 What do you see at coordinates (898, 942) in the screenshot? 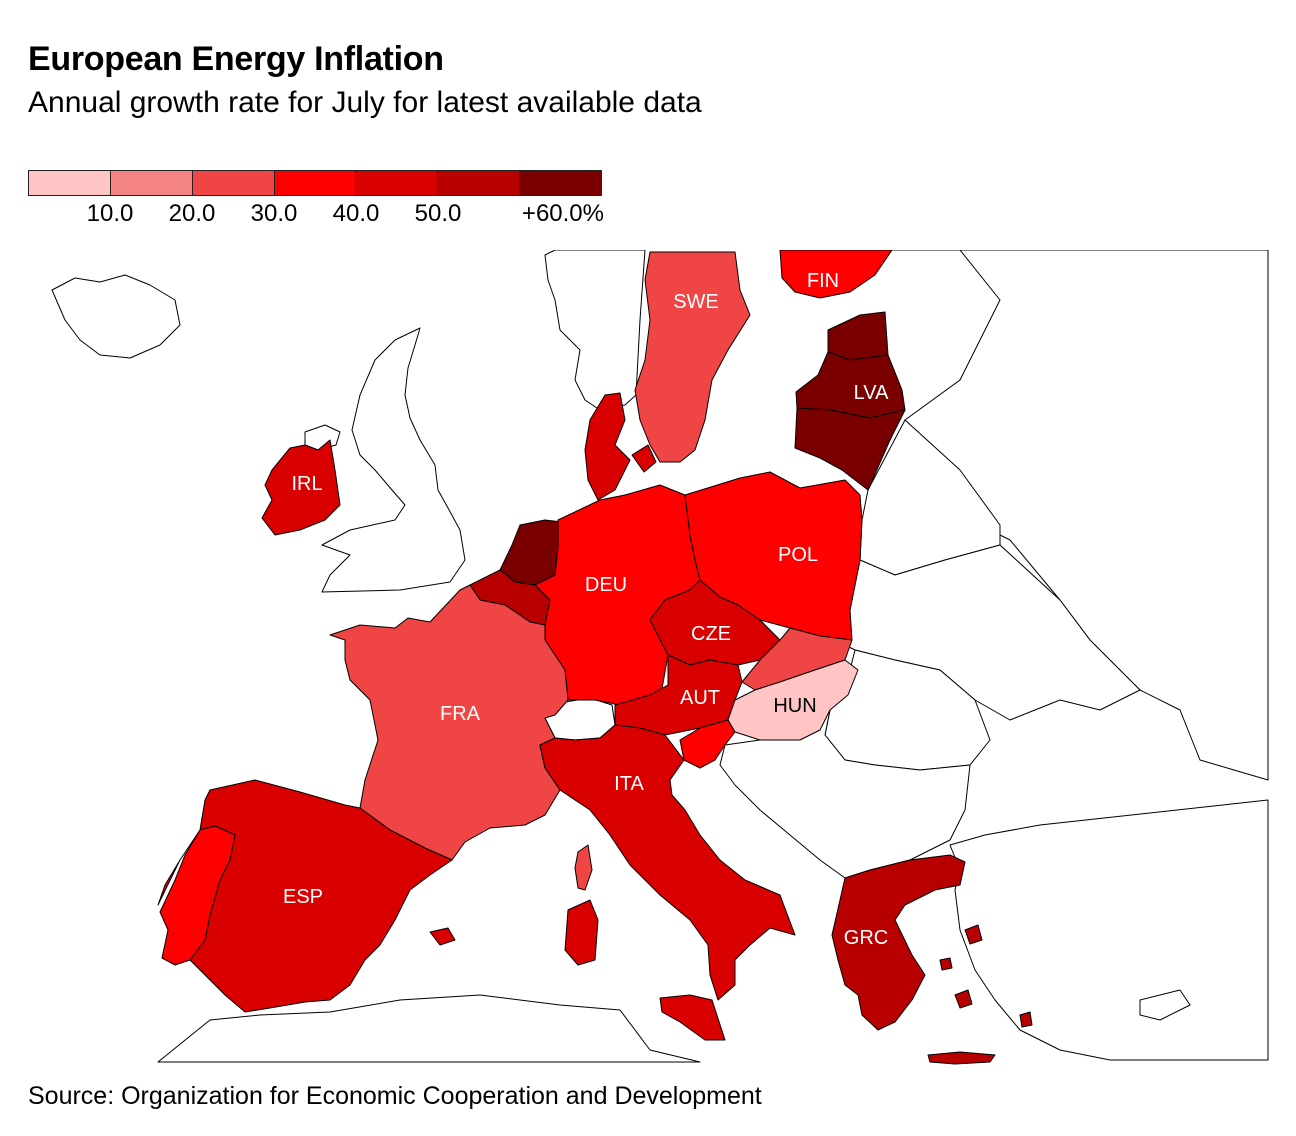
I see `greece-shape` at bounding box center [898, 942].